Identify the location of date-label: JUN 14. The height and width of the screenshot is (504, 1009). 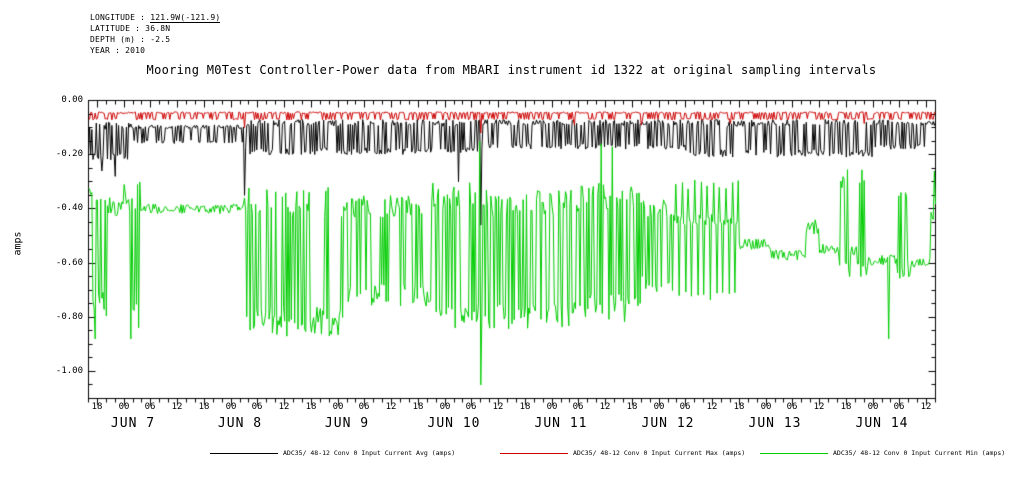
(882, 423).